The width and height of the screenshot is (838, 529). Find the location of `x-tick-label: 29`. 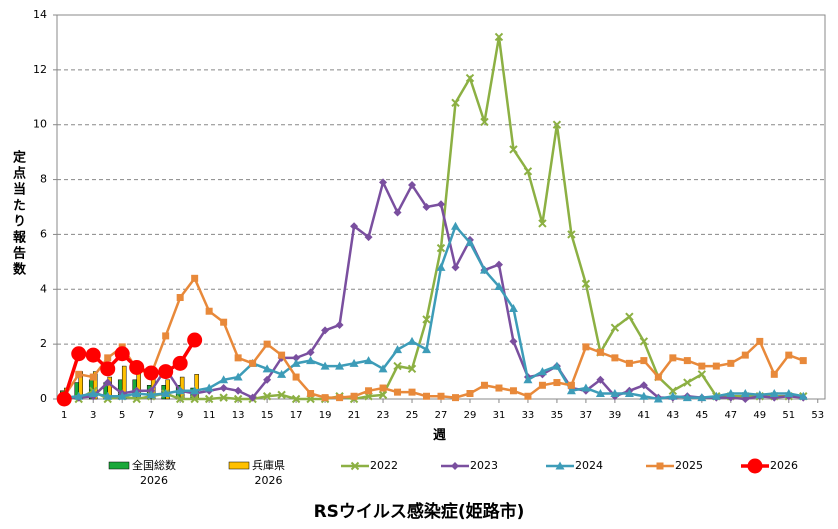

x-tick-label: 29 is located at coordinates (470, 415).